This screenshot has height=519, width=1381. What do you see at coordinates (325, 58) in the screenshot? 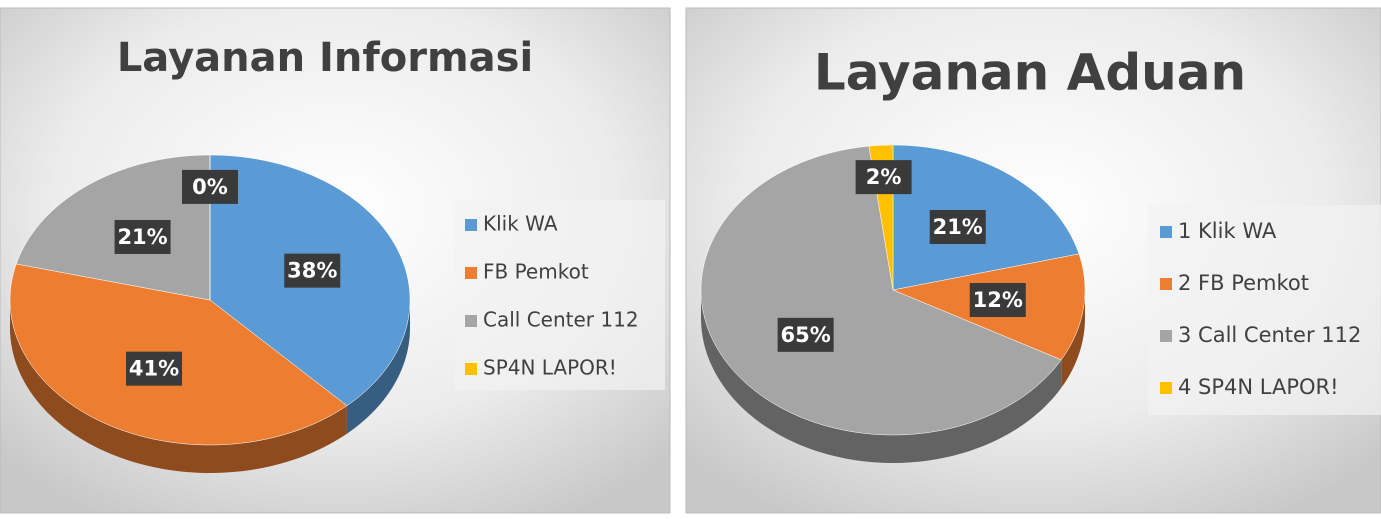
I see `chart-title: Layanan Informasi` at bounding box center [325, 58].